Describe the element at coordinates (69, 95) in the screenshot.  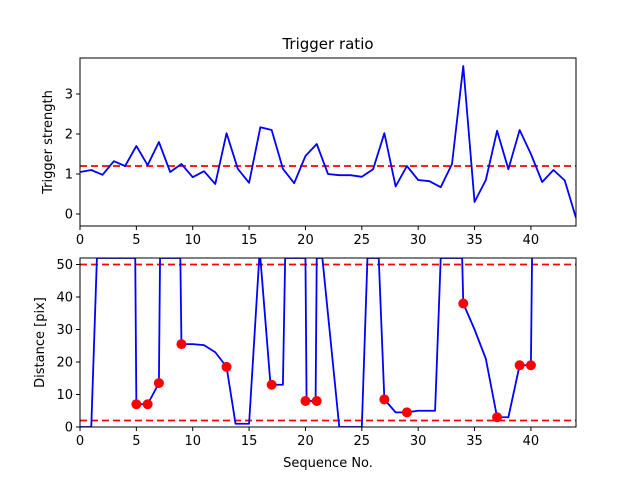
I see `y-tick-label: 3` at that location.